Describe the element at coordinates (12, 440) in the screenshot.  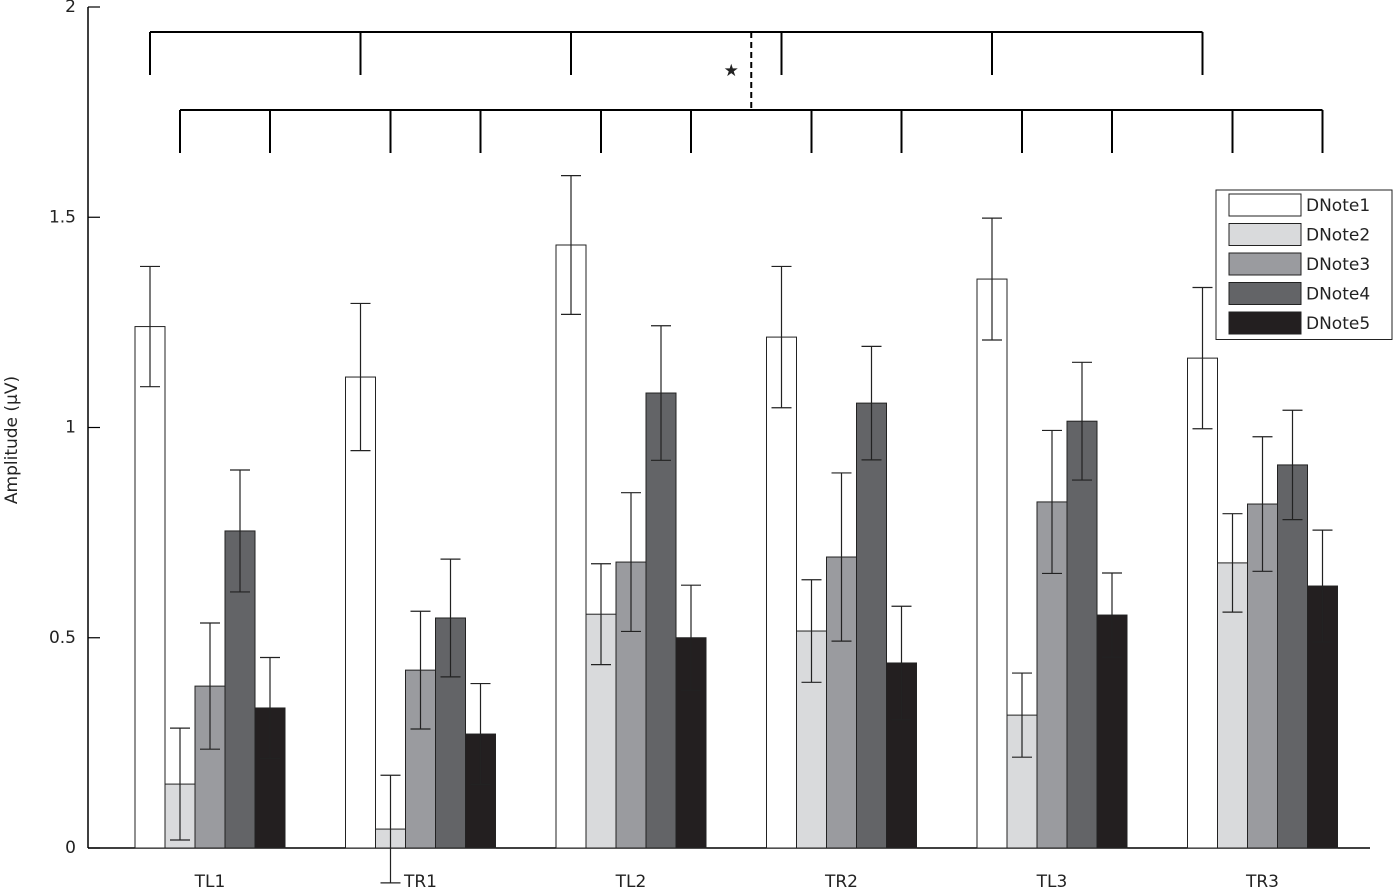
I see `y-axis-label: Amplitude (µV)` at that location.